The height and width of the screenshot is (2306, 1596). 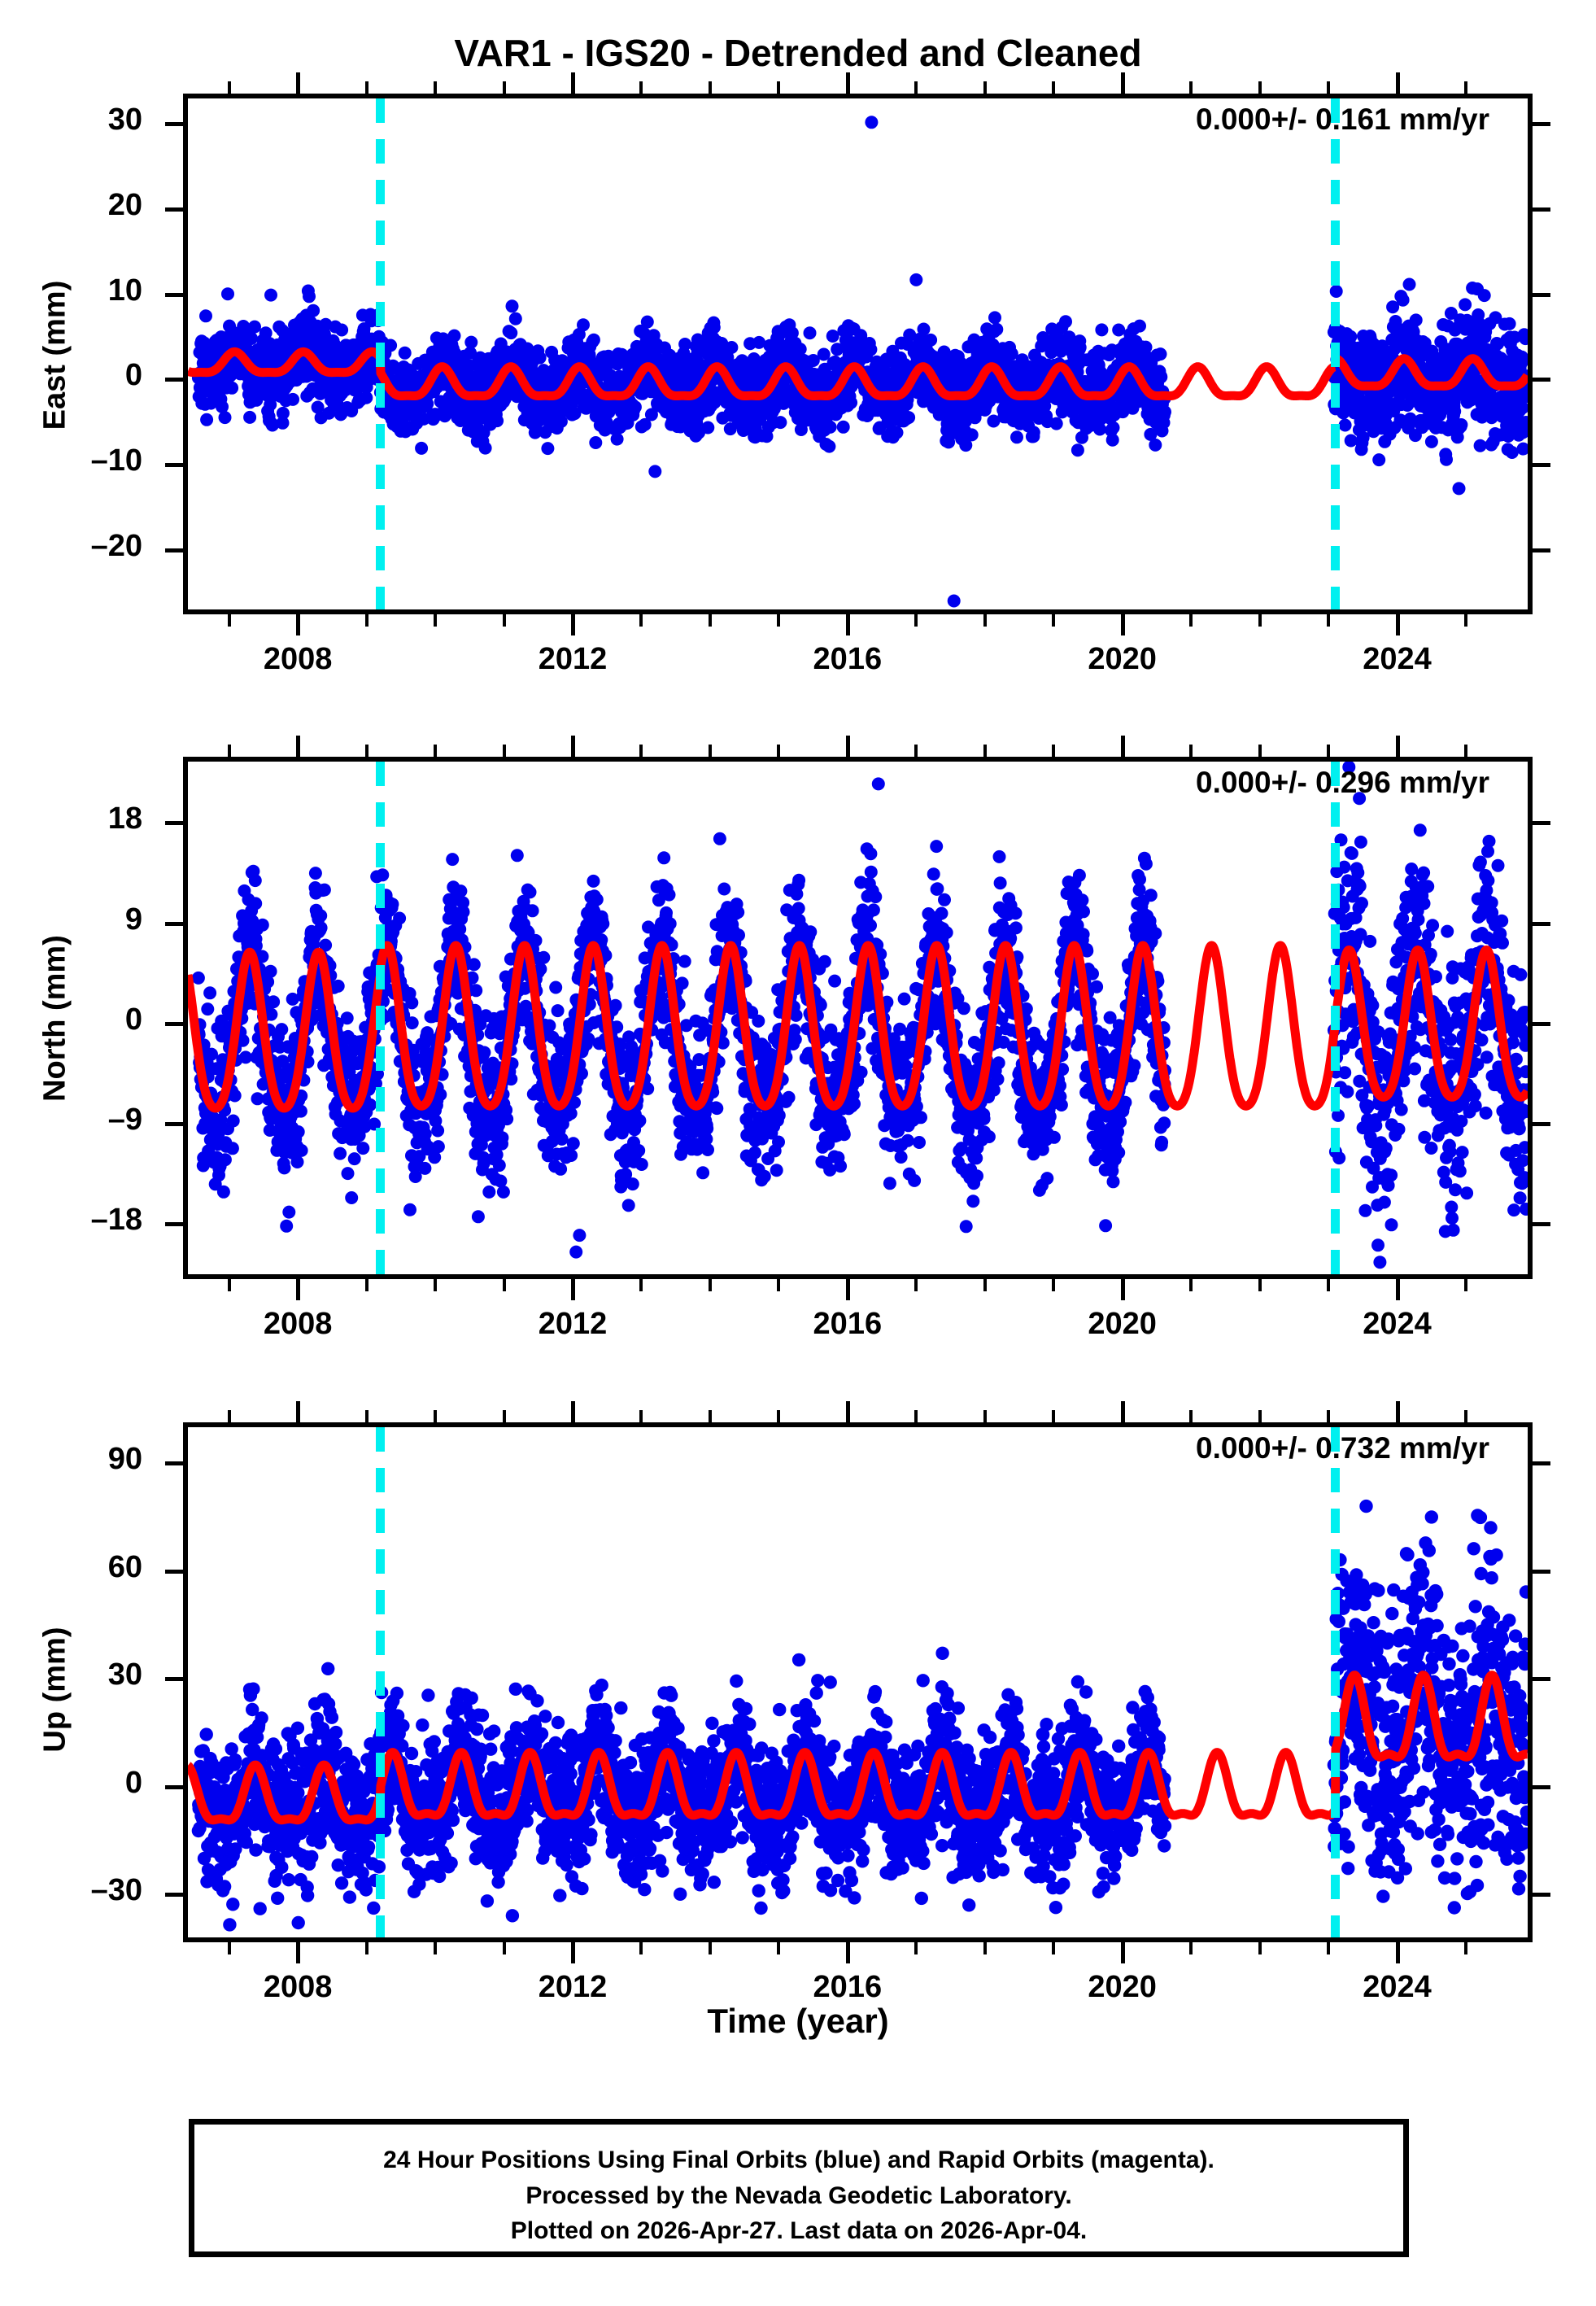 I want to click on x-tick-top-north-2023, so click(x=1329, y=751).